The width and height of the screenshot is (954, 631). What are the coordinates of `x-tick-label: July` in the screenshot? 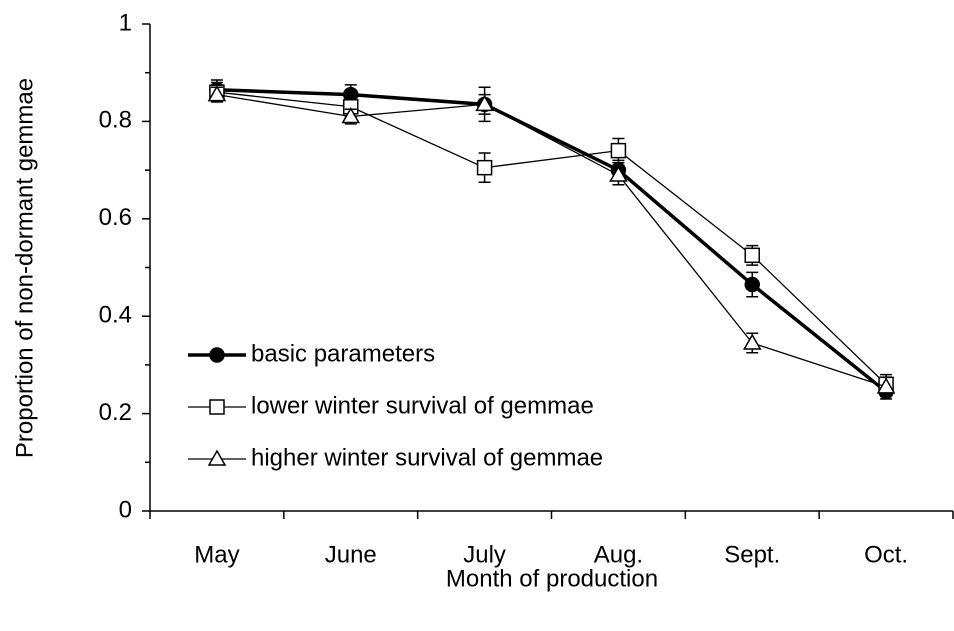 It's located at (484, 554).